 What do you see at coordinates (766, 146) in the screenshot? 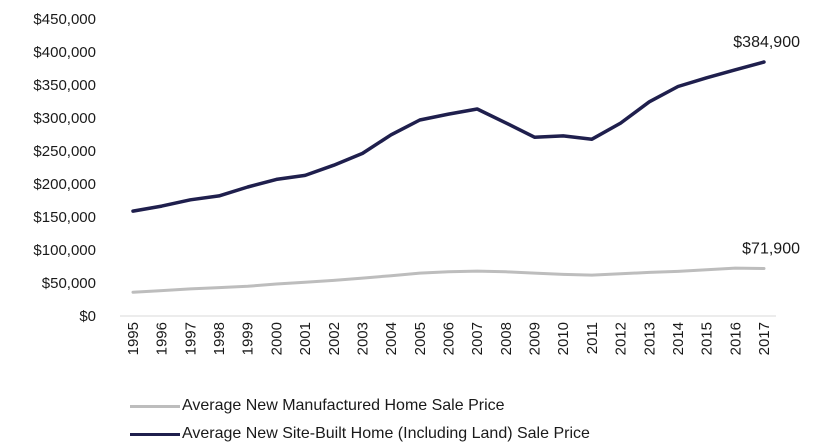
I see `data-labels: $71,900 $384,900` at bounding box center [766, 146].